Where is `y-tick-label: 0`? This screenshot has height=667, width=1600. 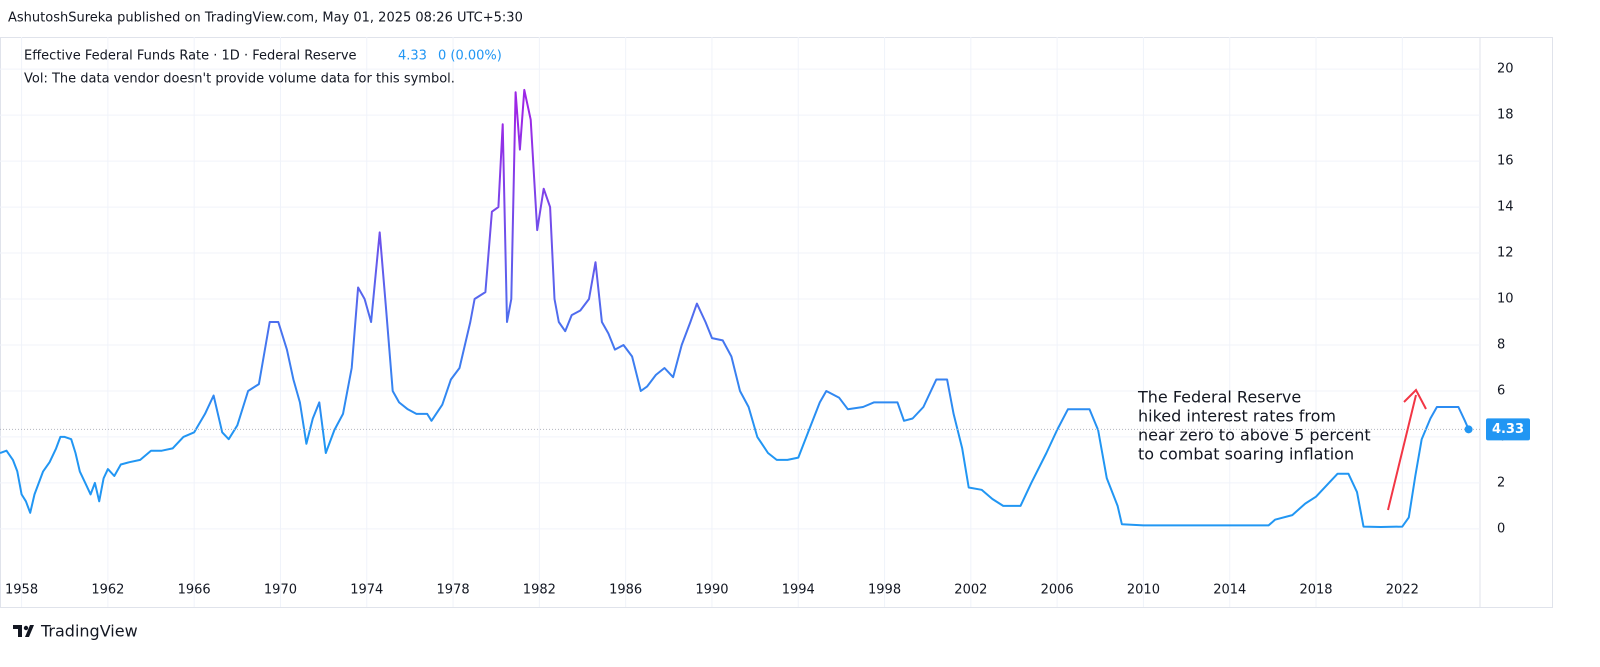 y-tick-label: 0 is located at coordinates (1501, 528).